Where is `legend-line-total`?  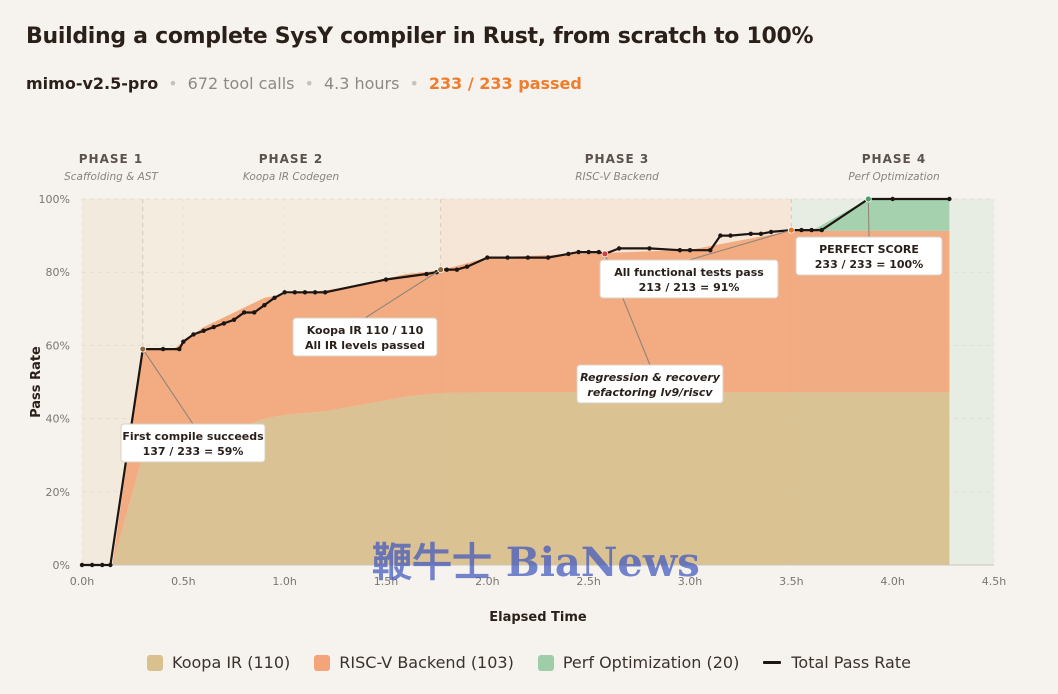 legend-line-total is located at coordinates (772, 662).